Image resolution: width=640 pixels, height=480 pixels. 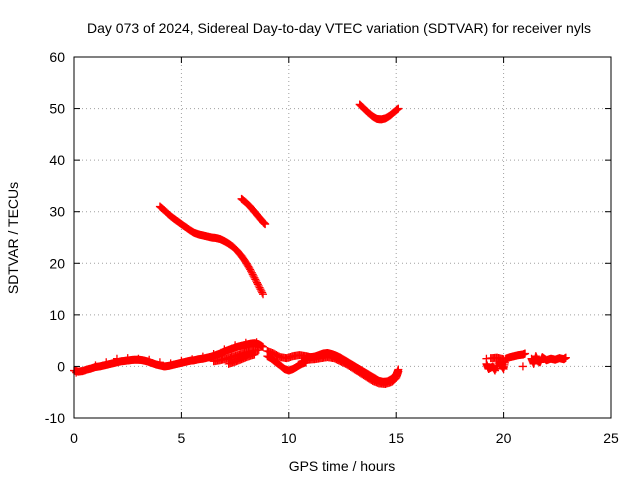 What do you see at coordinates (13, 238) in the screenshot?
I see `y-axis-title: SDTVAR / TECUs` at bounding box center [13, 238].